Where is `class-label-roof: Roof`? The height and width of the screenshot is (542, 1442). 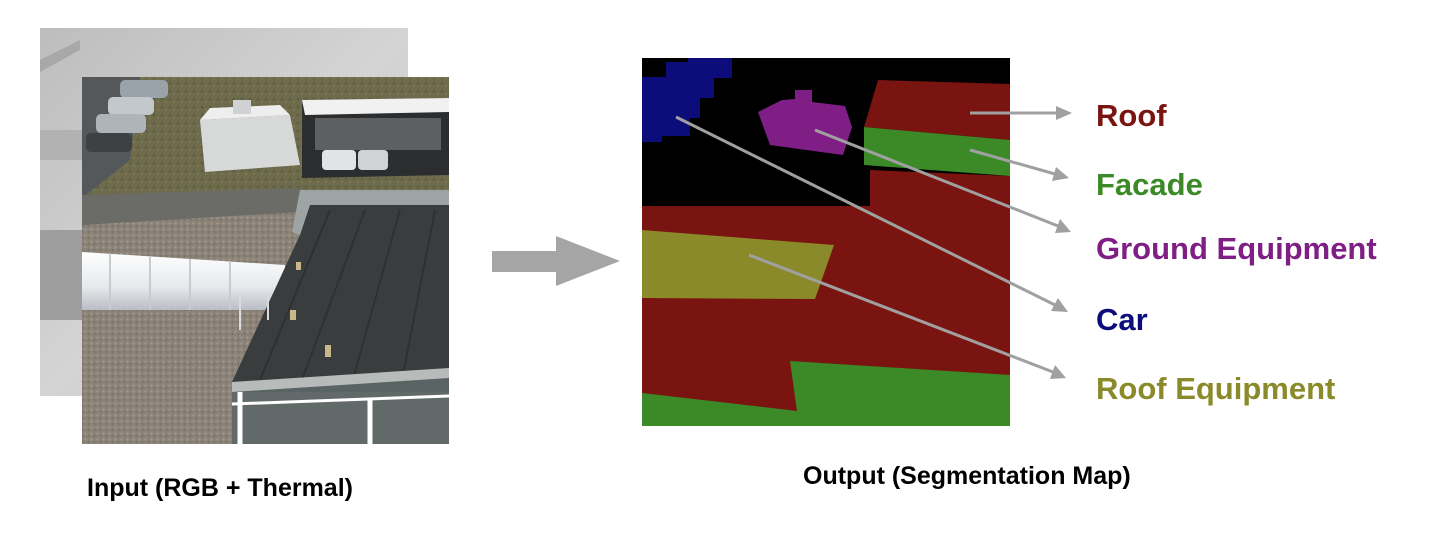
class-label-roof: Roof is located at coordinates (1131, 115).